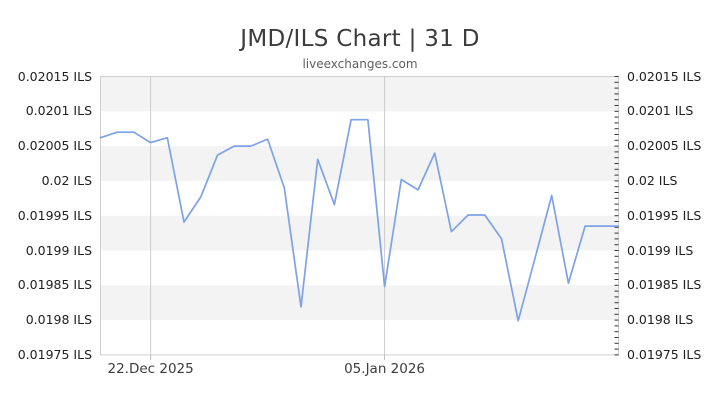 This screenshot has width=720, height=405. What do you see at coordinates (54, 285) in the screenshot?
I see `y-axis-label-left: 0.01985 ILS` at bounding box center [54, 285].